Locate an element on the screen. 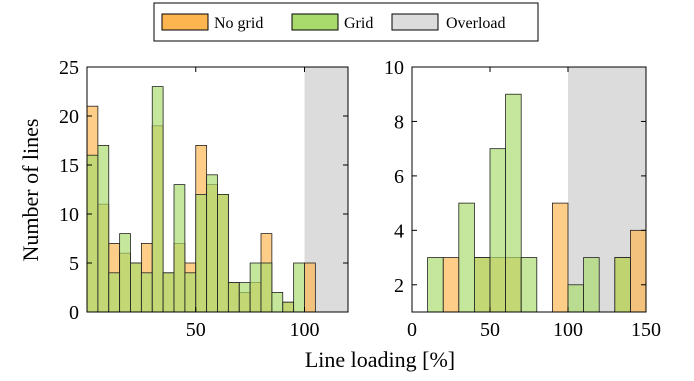 This screenshot has width=694, height=381. legend-box is located at coordinates (346, 22).